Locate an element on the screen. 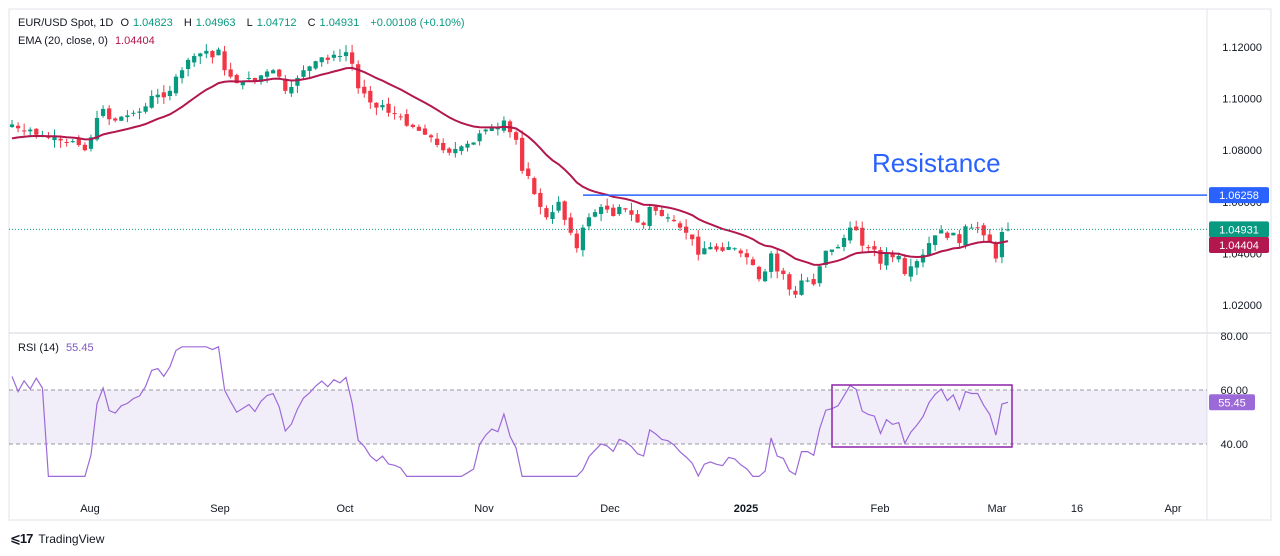 The image size is (1280, 556). symbol-title: EUR/USD Spot, 1D is located at coordinates (66, 23).